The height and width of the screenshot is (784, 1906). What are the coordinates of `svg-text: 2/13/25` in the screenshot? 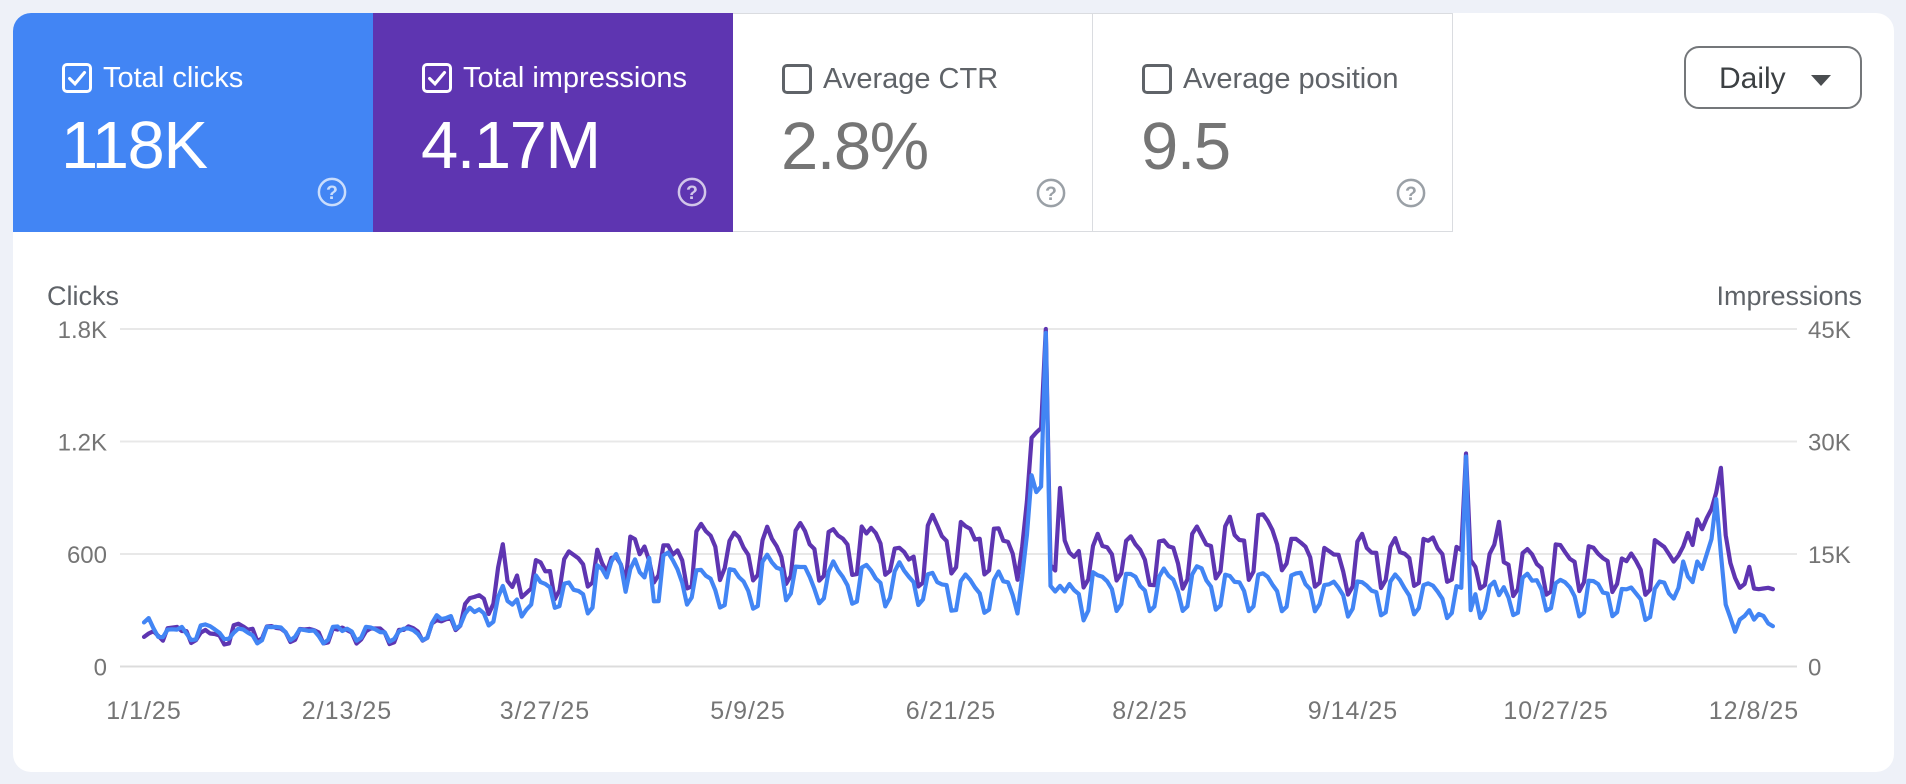 It's located at (347, 711).